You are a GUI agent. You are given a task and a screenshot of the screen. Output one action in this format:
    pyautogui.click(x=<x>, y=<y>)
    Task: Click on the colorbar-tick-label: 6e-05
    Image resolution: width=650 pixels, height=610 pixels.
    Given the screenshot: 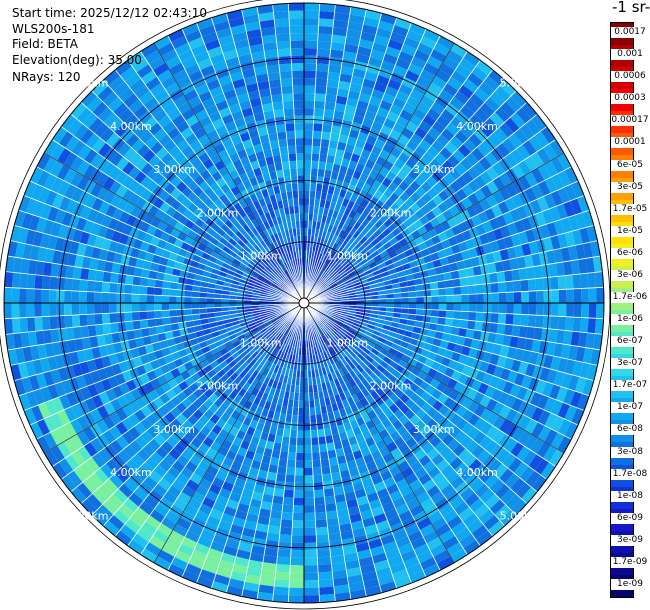 What is the action you would take?
    pyautogui.click(x=630, y=165)
    